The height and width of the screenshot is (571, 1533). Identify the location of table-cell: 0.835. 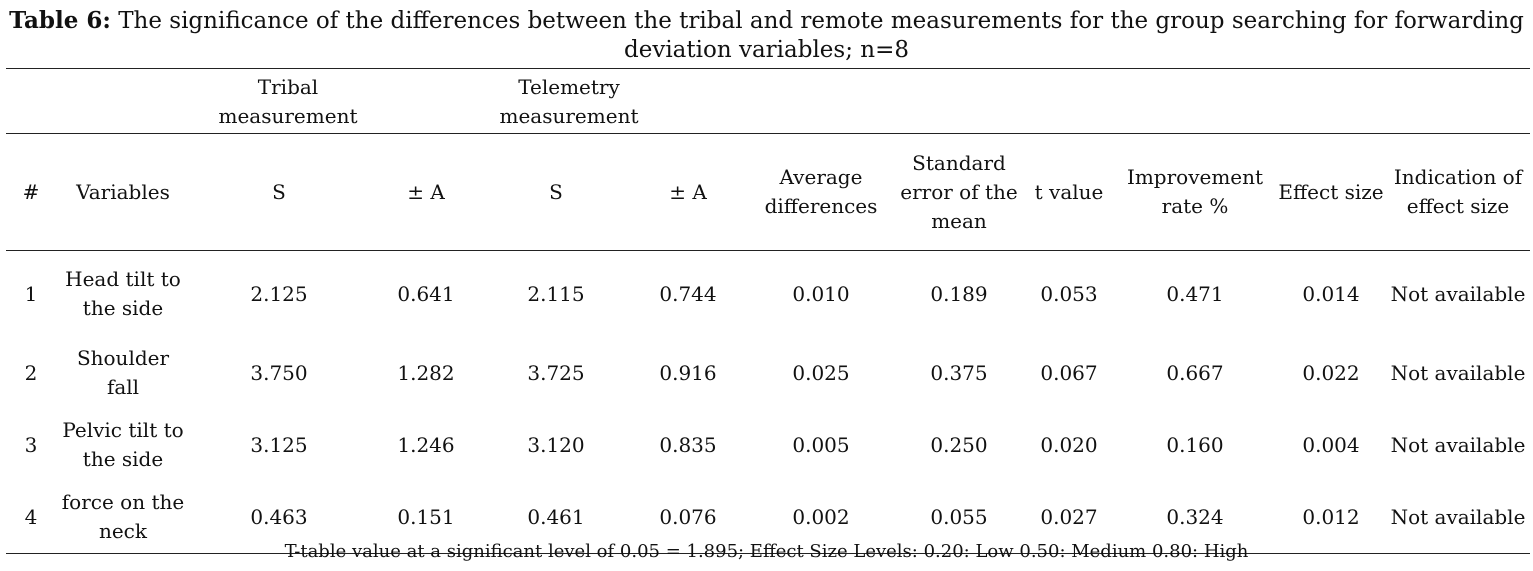
(688, 444).